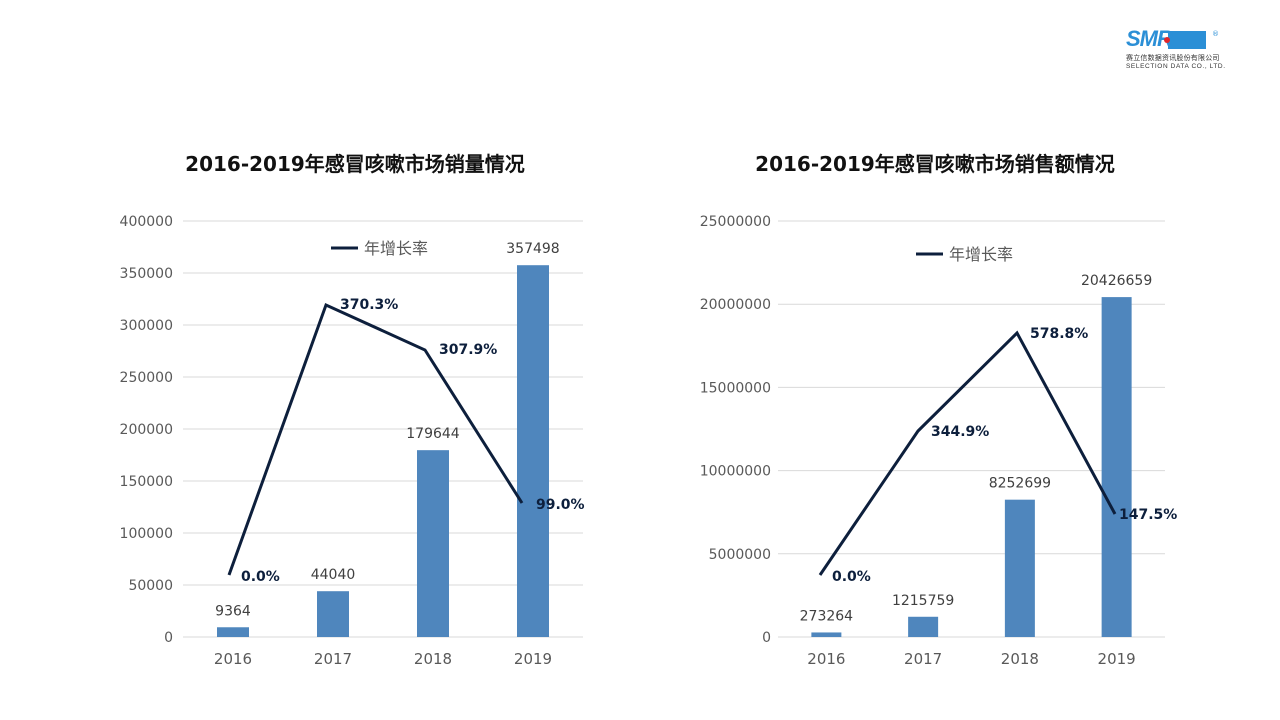 The image size is (1280, 720). Describe the element at coordinates (1187, 40) in the screenshot. I see `logo-blue-block` at that location.